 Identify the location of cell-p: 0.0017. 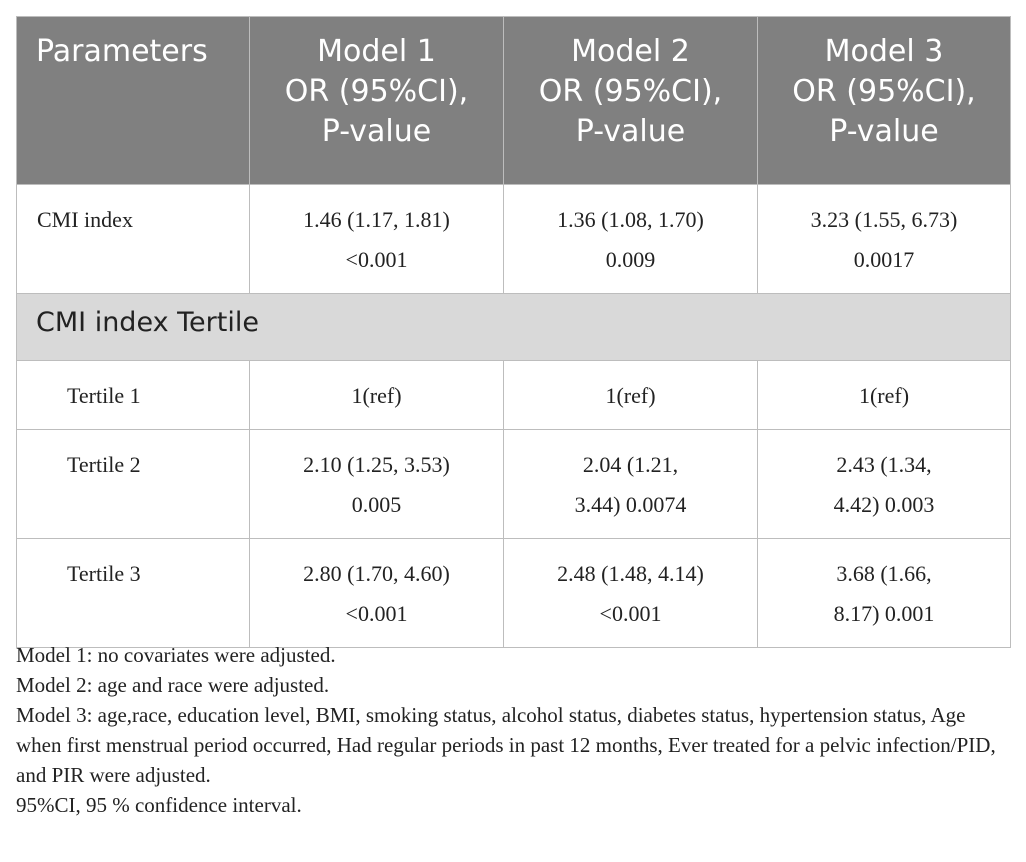
(884, 259).